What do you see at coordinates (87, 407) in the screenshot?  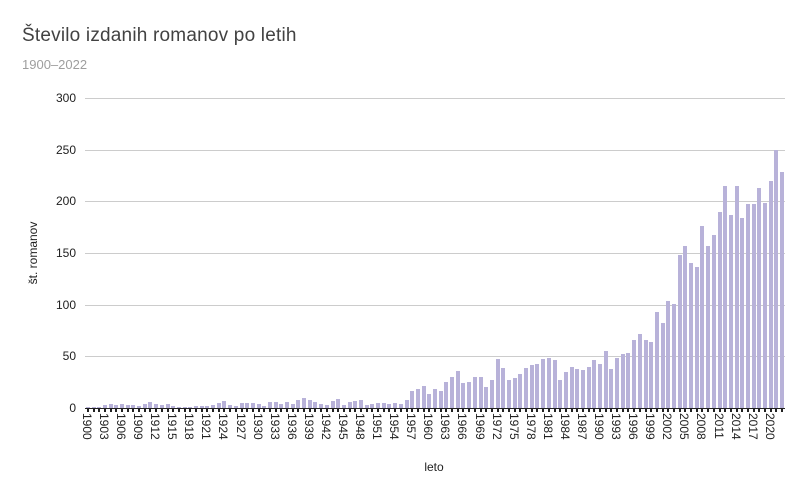 I see `bar-1900` at bounding box center [87, 407].